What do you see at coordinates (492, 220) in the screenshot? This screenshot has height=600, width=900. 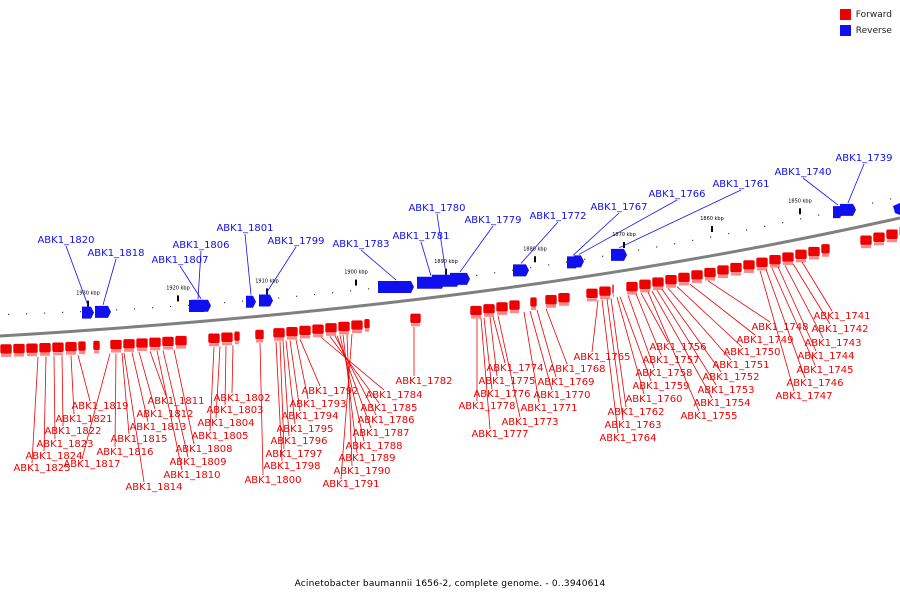 I see `reverse-gene-label: ABK1_1779` at bounding box center [492, 220].